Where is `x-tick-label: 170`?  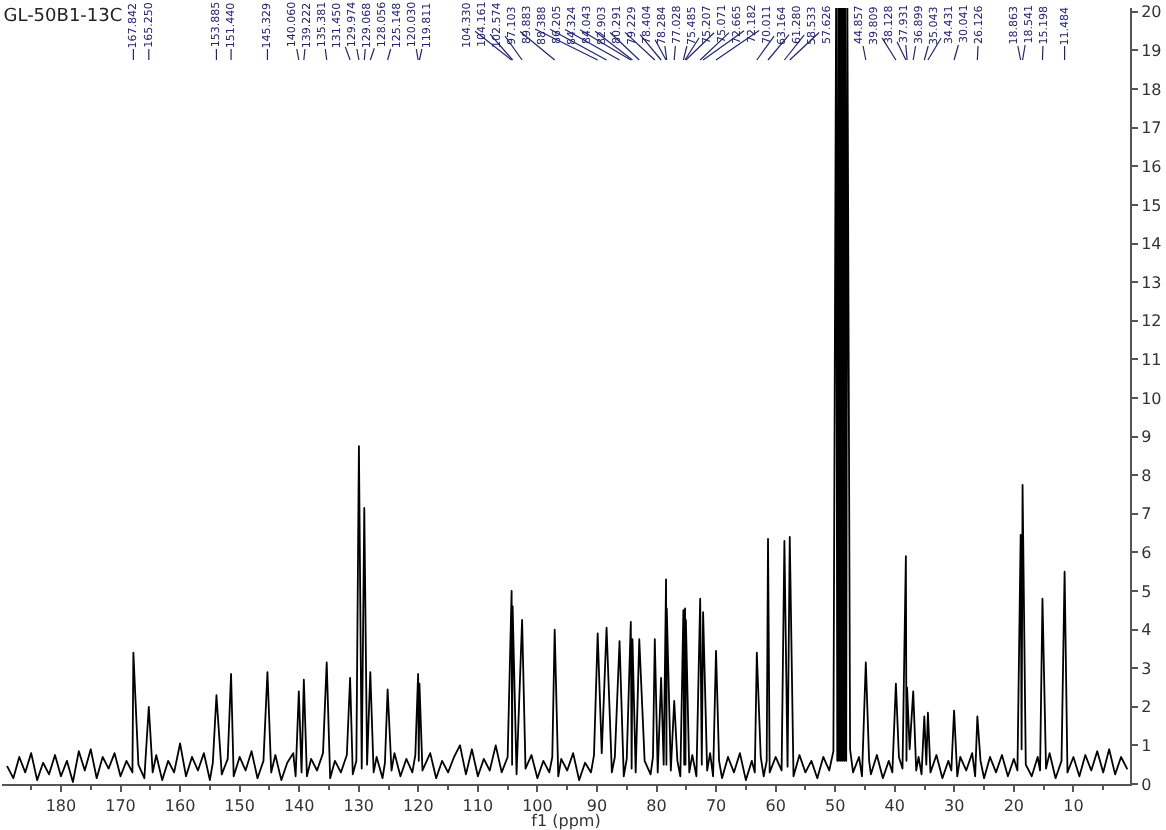
x-tick-label: 170 is located at coordinates (120, 806).